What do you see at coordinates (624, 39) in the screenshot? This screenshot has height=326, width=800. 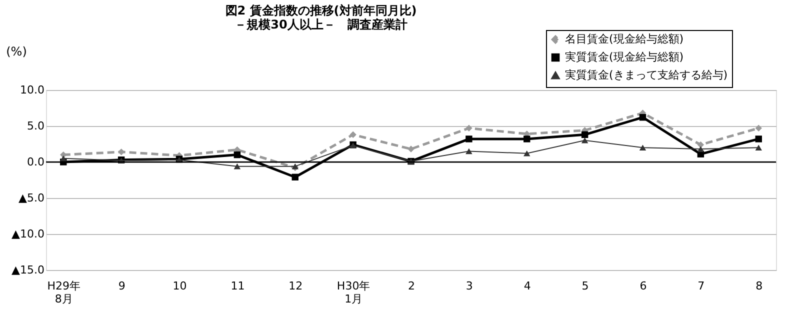 I see `legend-label: 名目賃金(現金給与総額)` at bounding box center [624, 39].